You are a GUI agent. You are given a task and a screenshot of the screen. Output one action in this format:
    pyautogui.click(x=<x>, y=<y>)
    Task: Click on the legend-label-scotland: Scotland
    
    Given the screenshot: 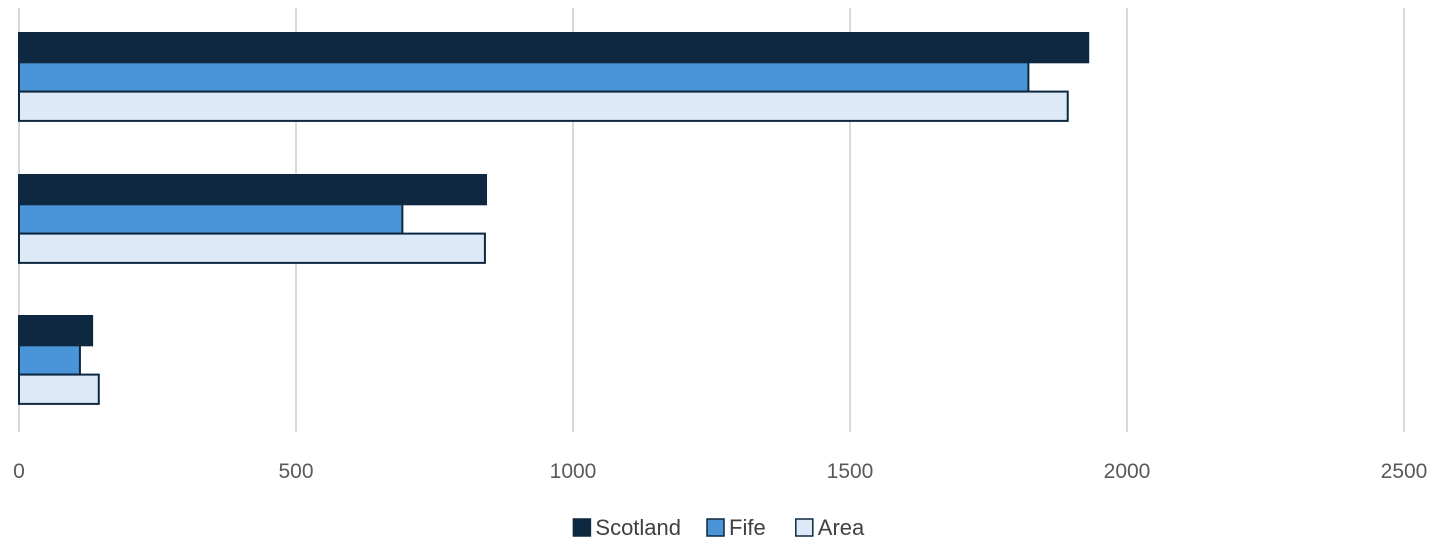 What is the action you would take?
    pyautogui.click(x=638, y=527)
    